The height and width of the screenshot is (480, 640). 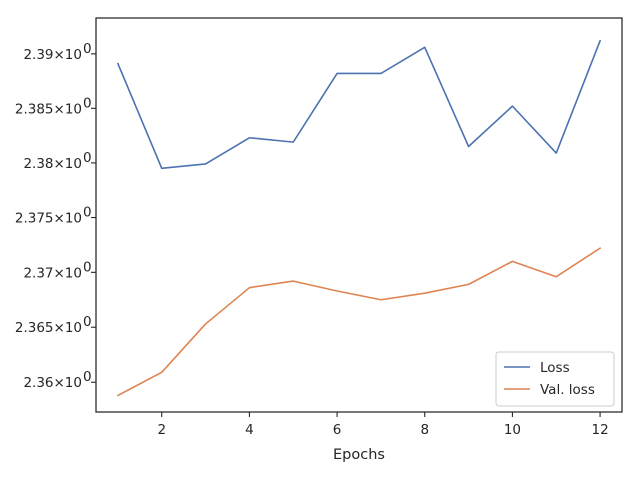 What do you see at coordinates (599, 430) in the screenshot?
I see `x-tick-label: 12` at bounding box center [599, 430].